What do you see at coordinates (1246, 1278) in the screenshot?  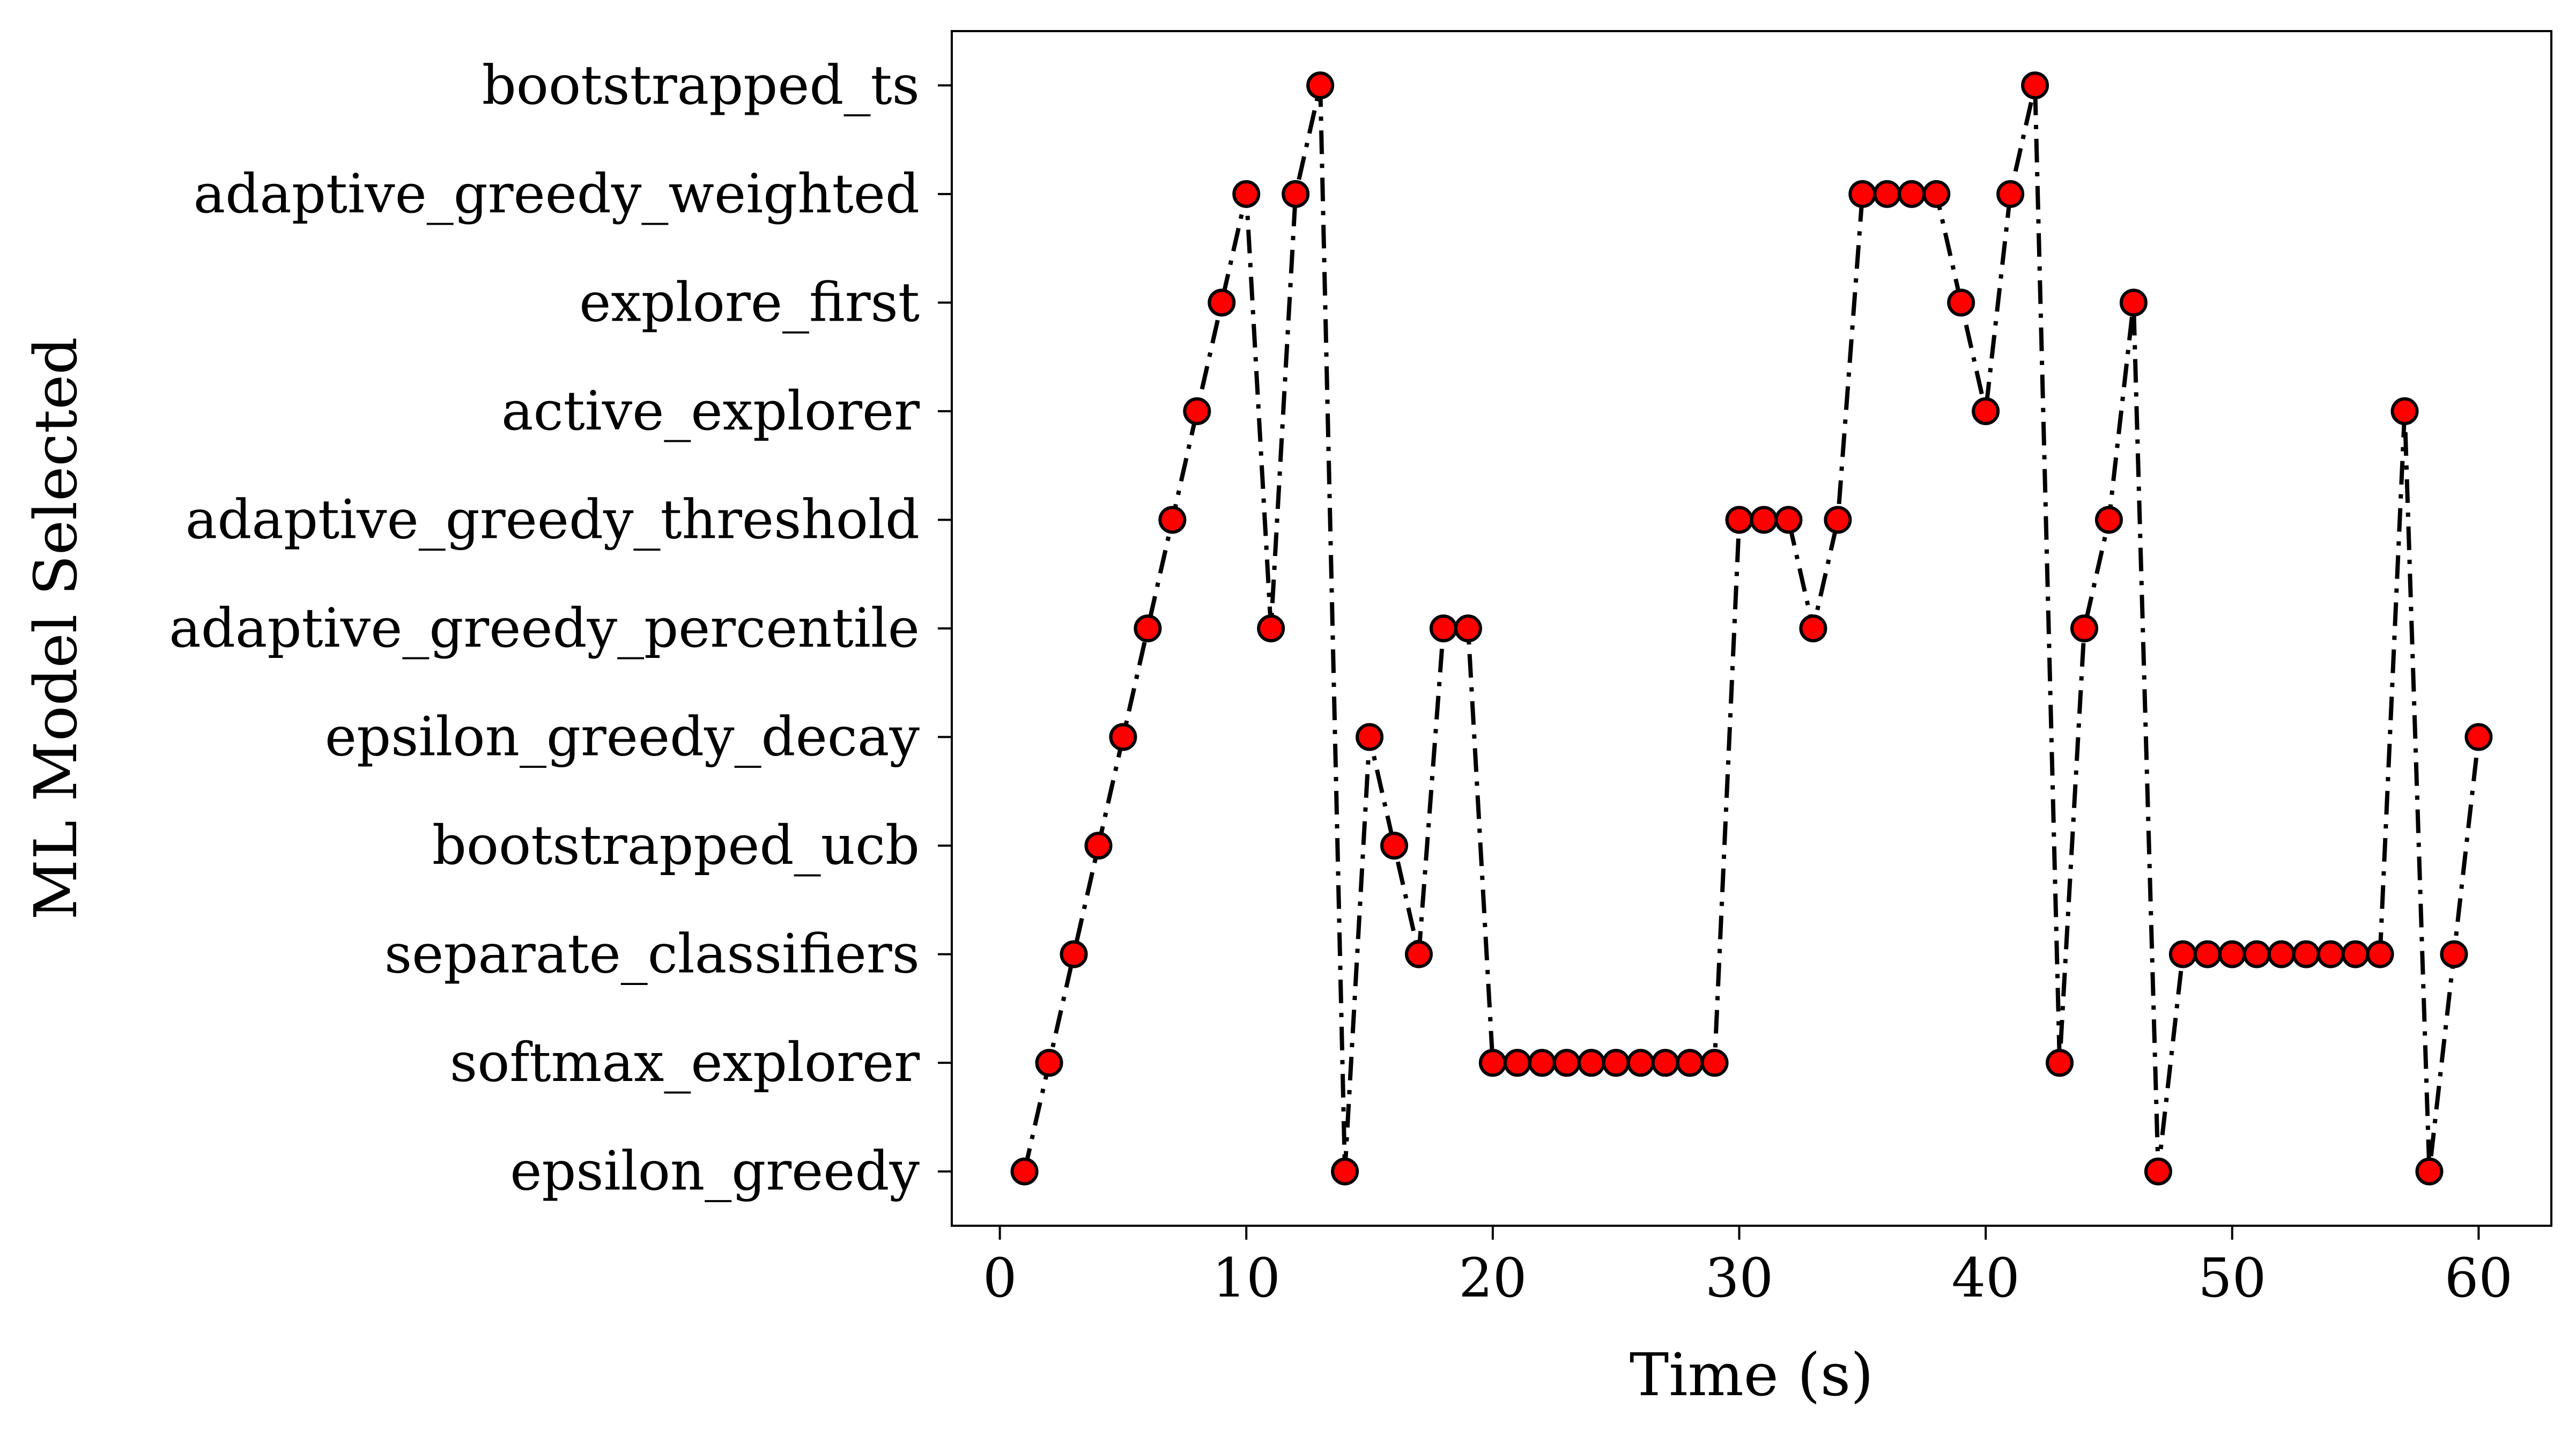 I see `x-tick-label: 10` at bounding box center [1246, 1278].